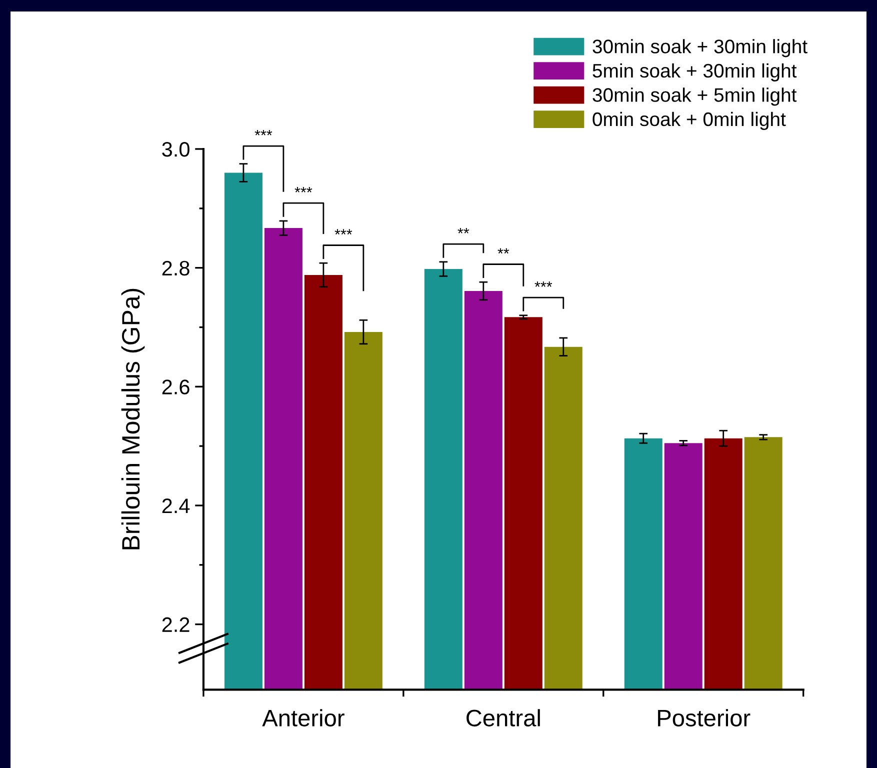  I want to click on y-tick-label: 2.4, so click(176, 506).